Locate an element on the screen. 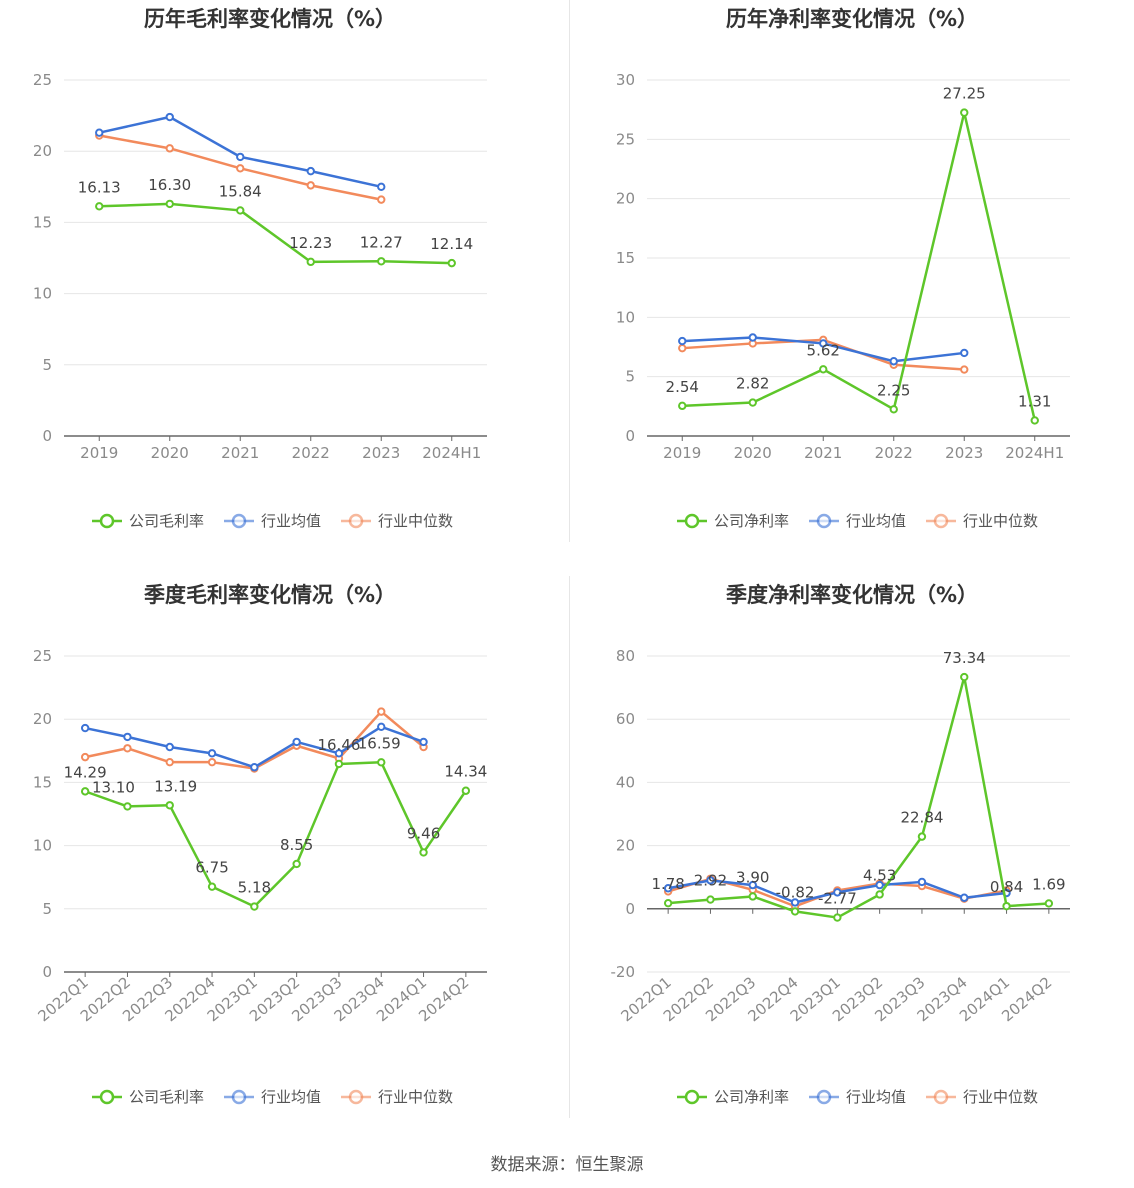 This screenshot has height=1188, width=1134. data-label: -0.82 is located at coordinates (795, 892).